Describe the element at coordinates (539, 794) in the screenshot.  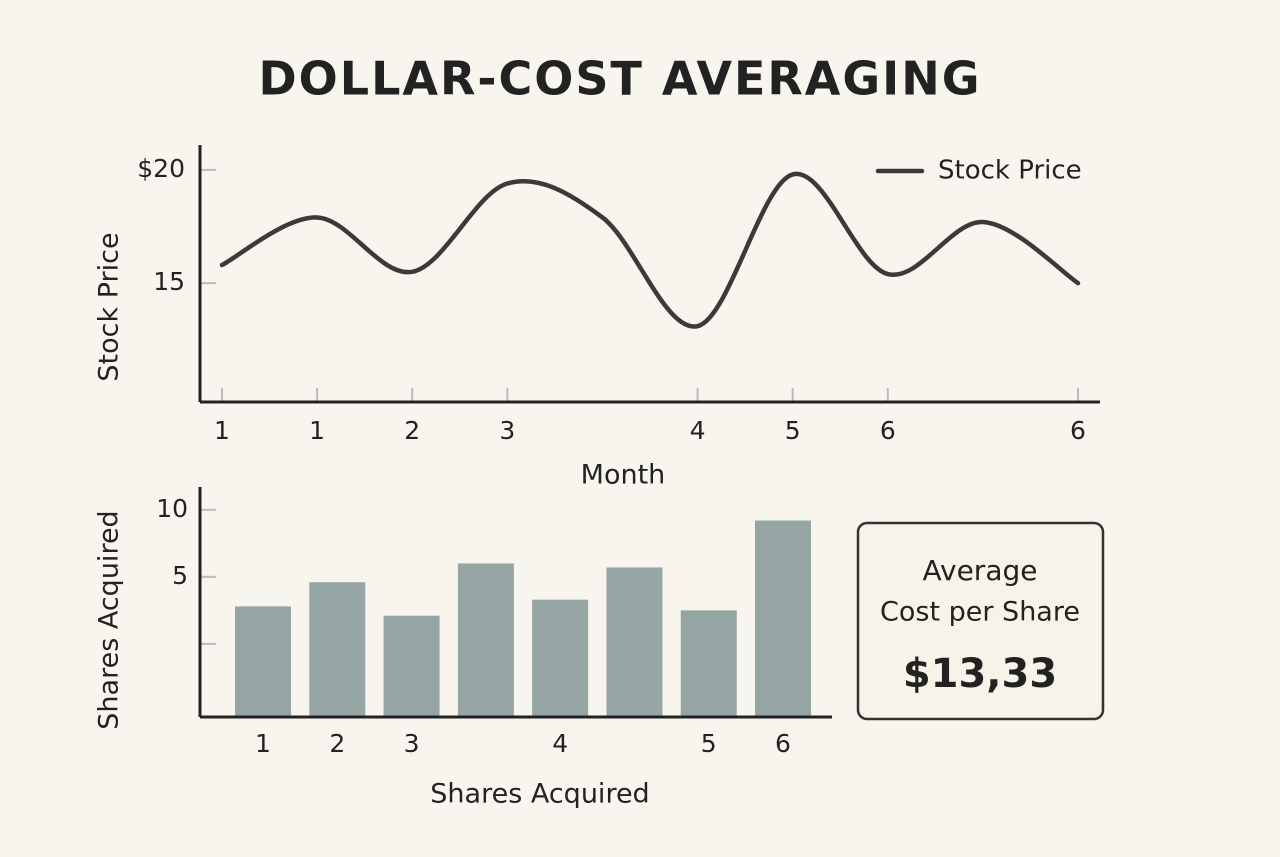
I see `x-axis-label: Shares Acquired` at that location.